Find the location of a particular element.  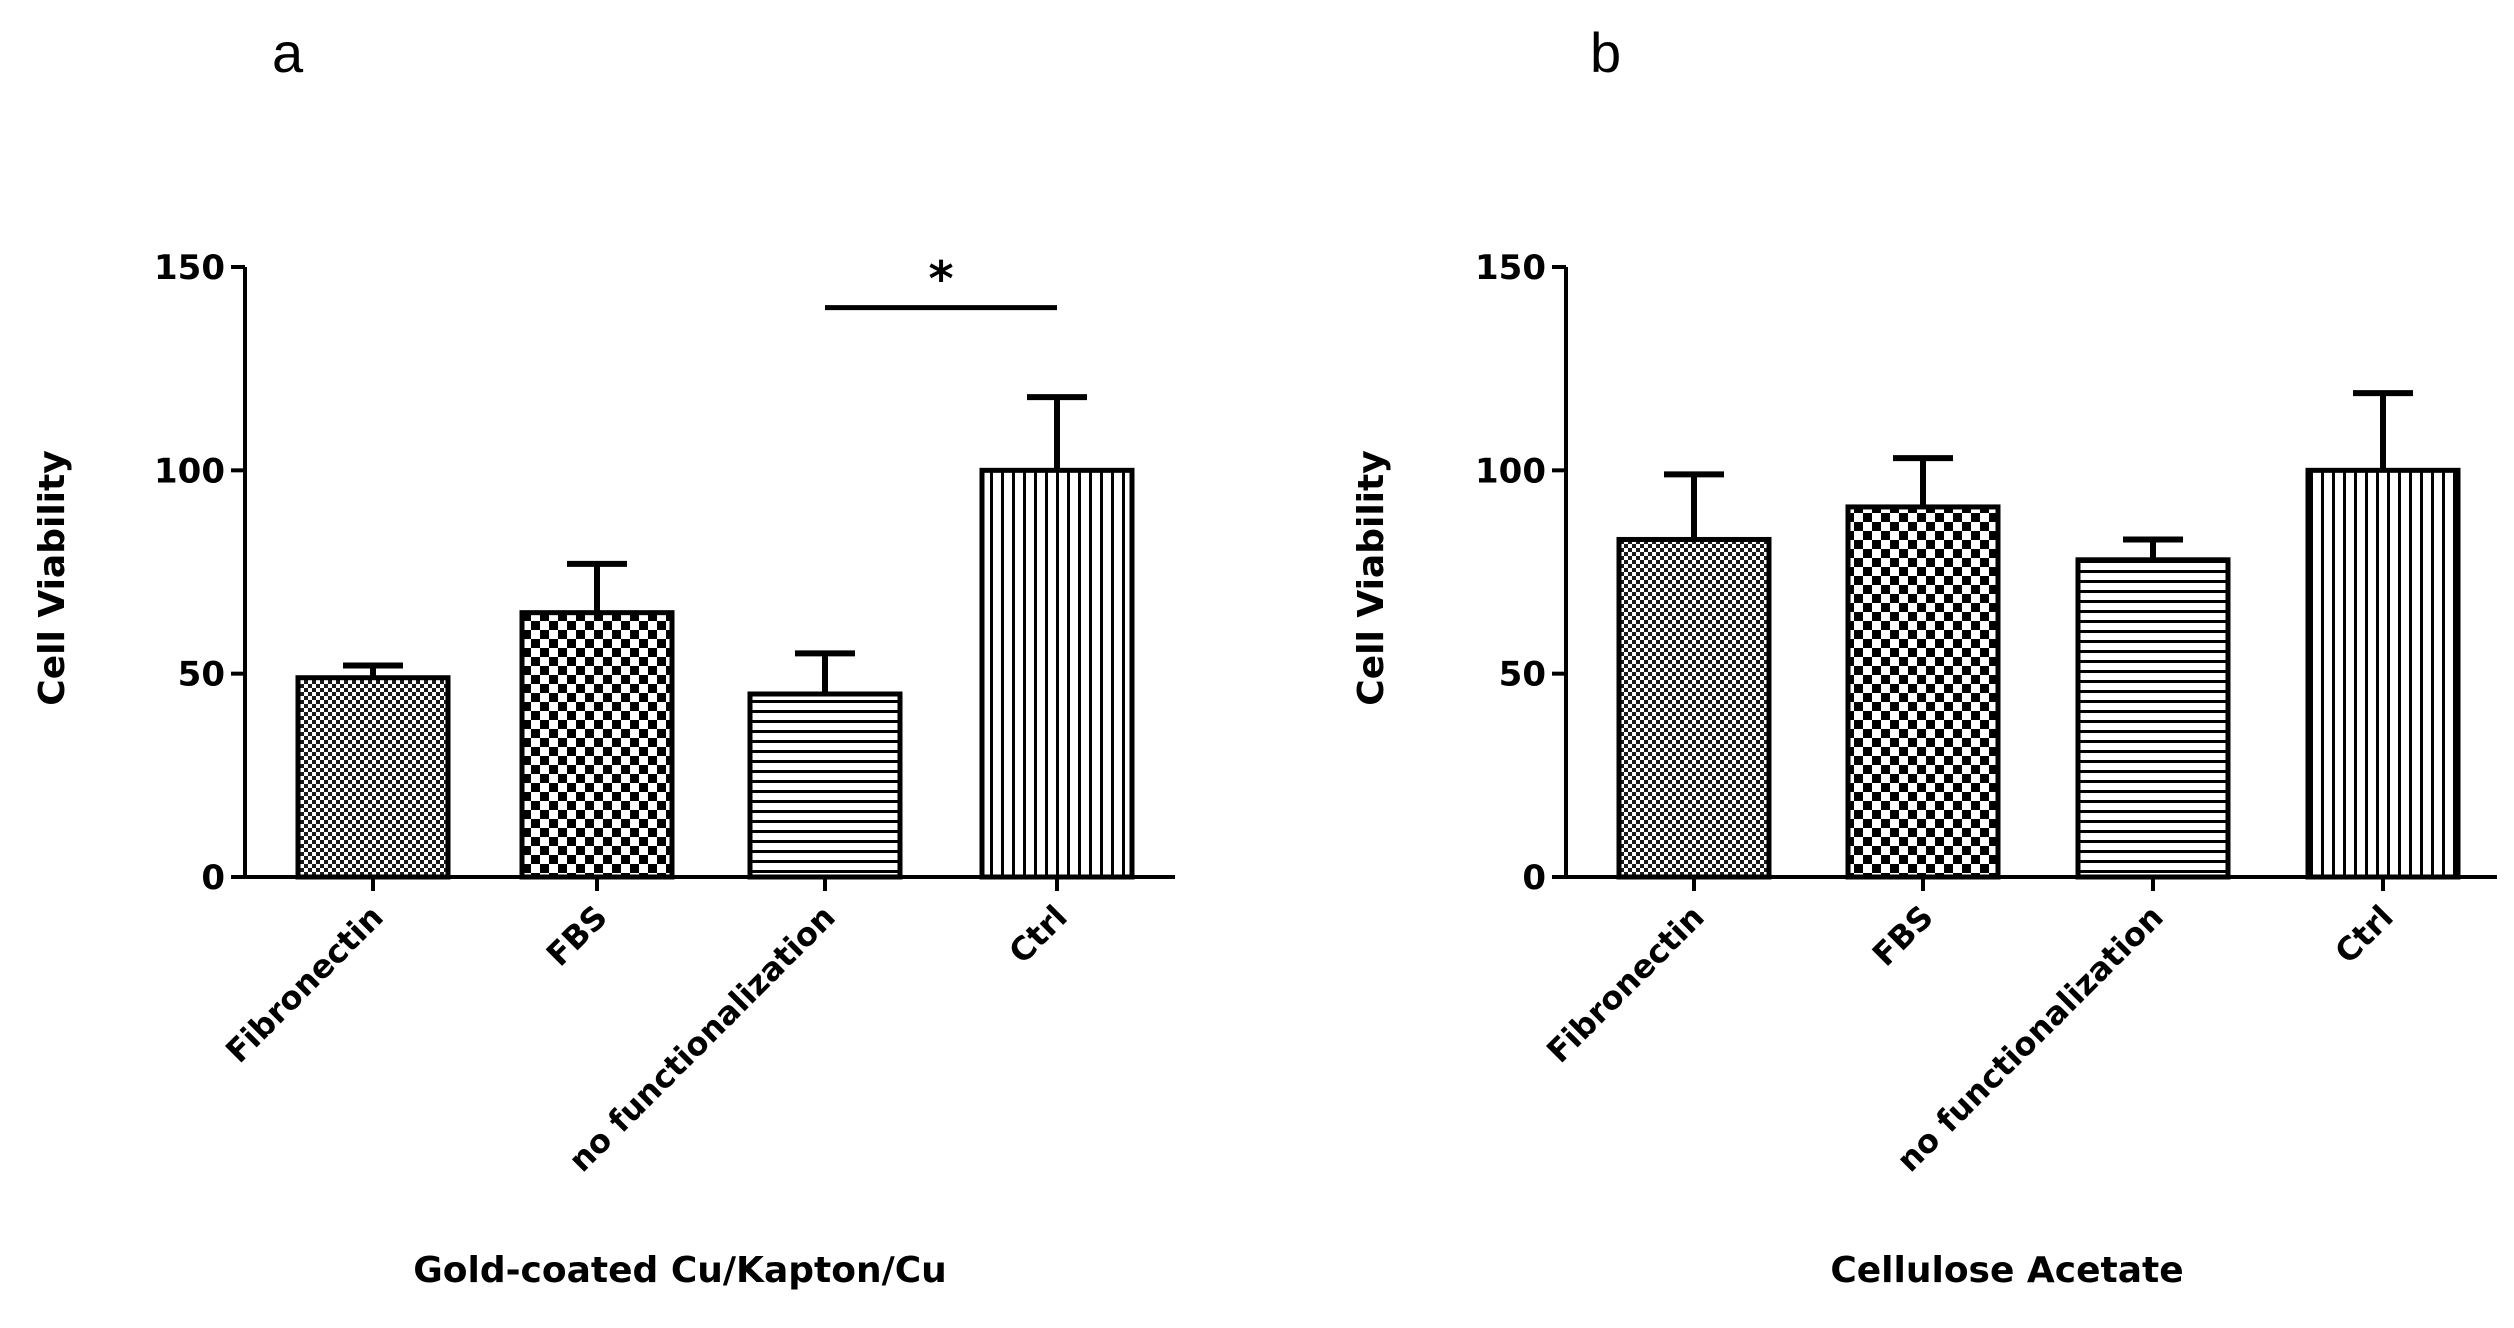

panel-a-x-label-no-functionalization: no functionalization is located at coordinates (702, 1039).